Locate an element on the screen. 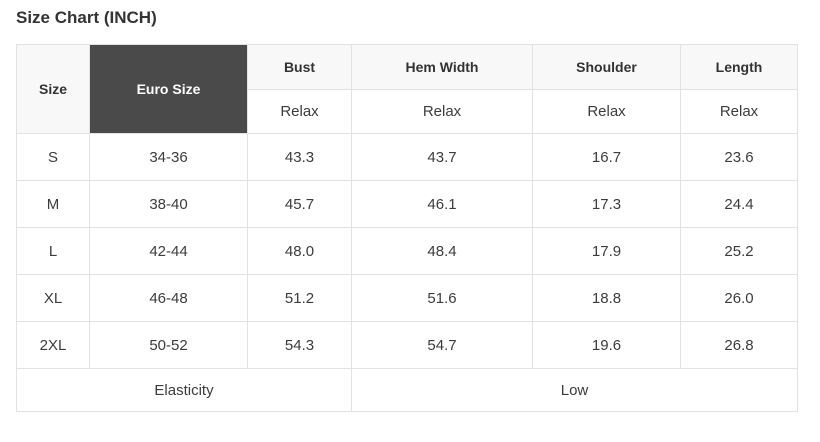 The height and width of the screenshot is (442, 820). cell-bust: 43.3 is located at coordinates (299, 157).